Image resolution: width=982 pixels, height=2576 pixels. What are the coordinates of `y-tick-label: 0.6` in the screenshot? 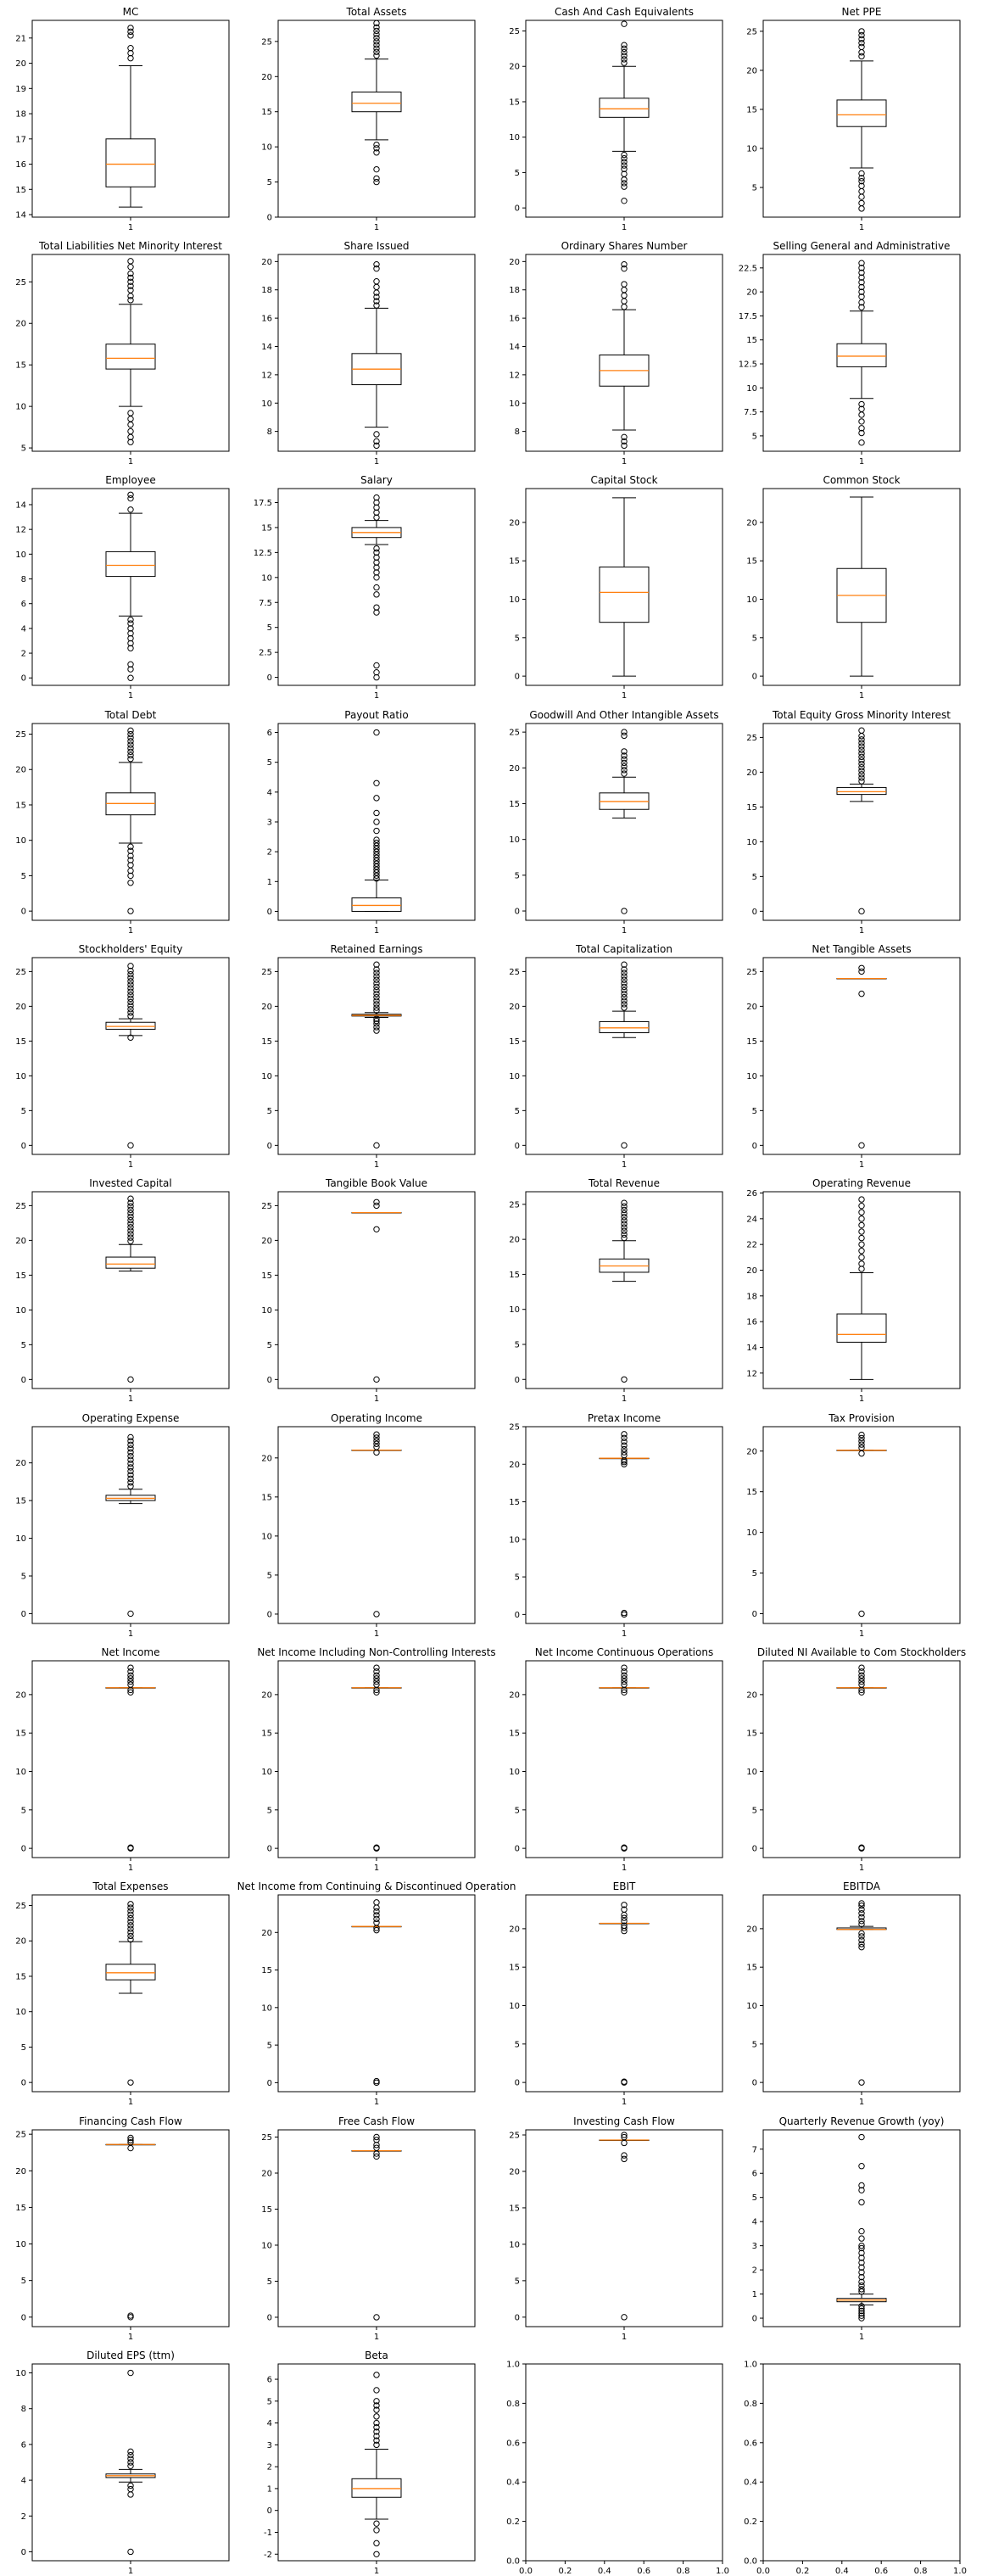 It's located at (513, 2443).